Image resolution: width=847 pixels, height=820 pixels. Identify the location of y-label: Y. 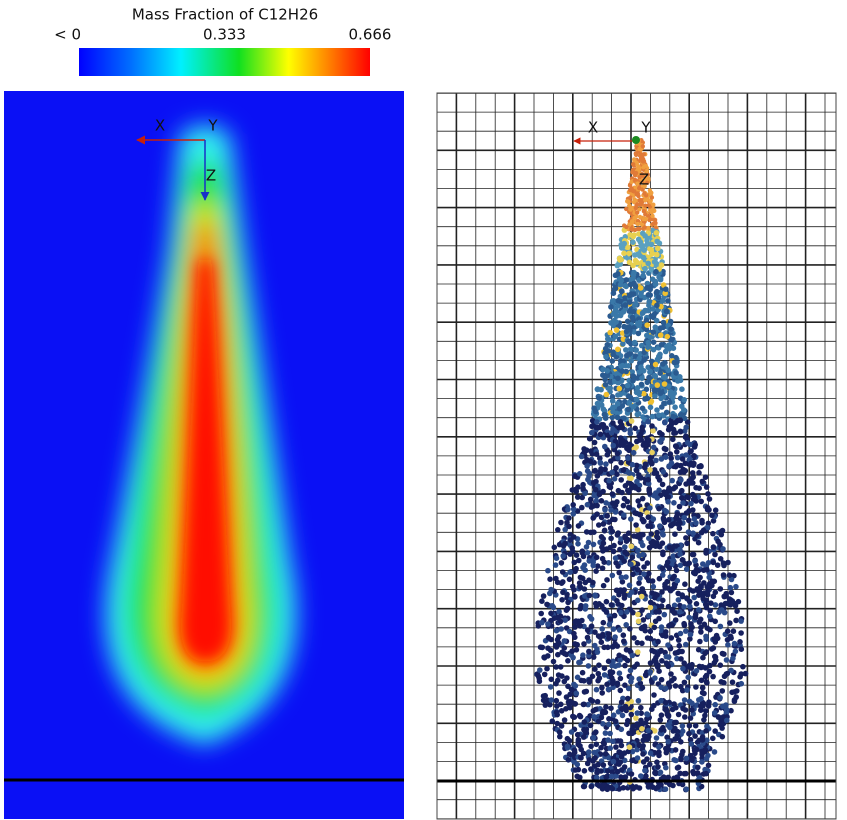
(645, 128).